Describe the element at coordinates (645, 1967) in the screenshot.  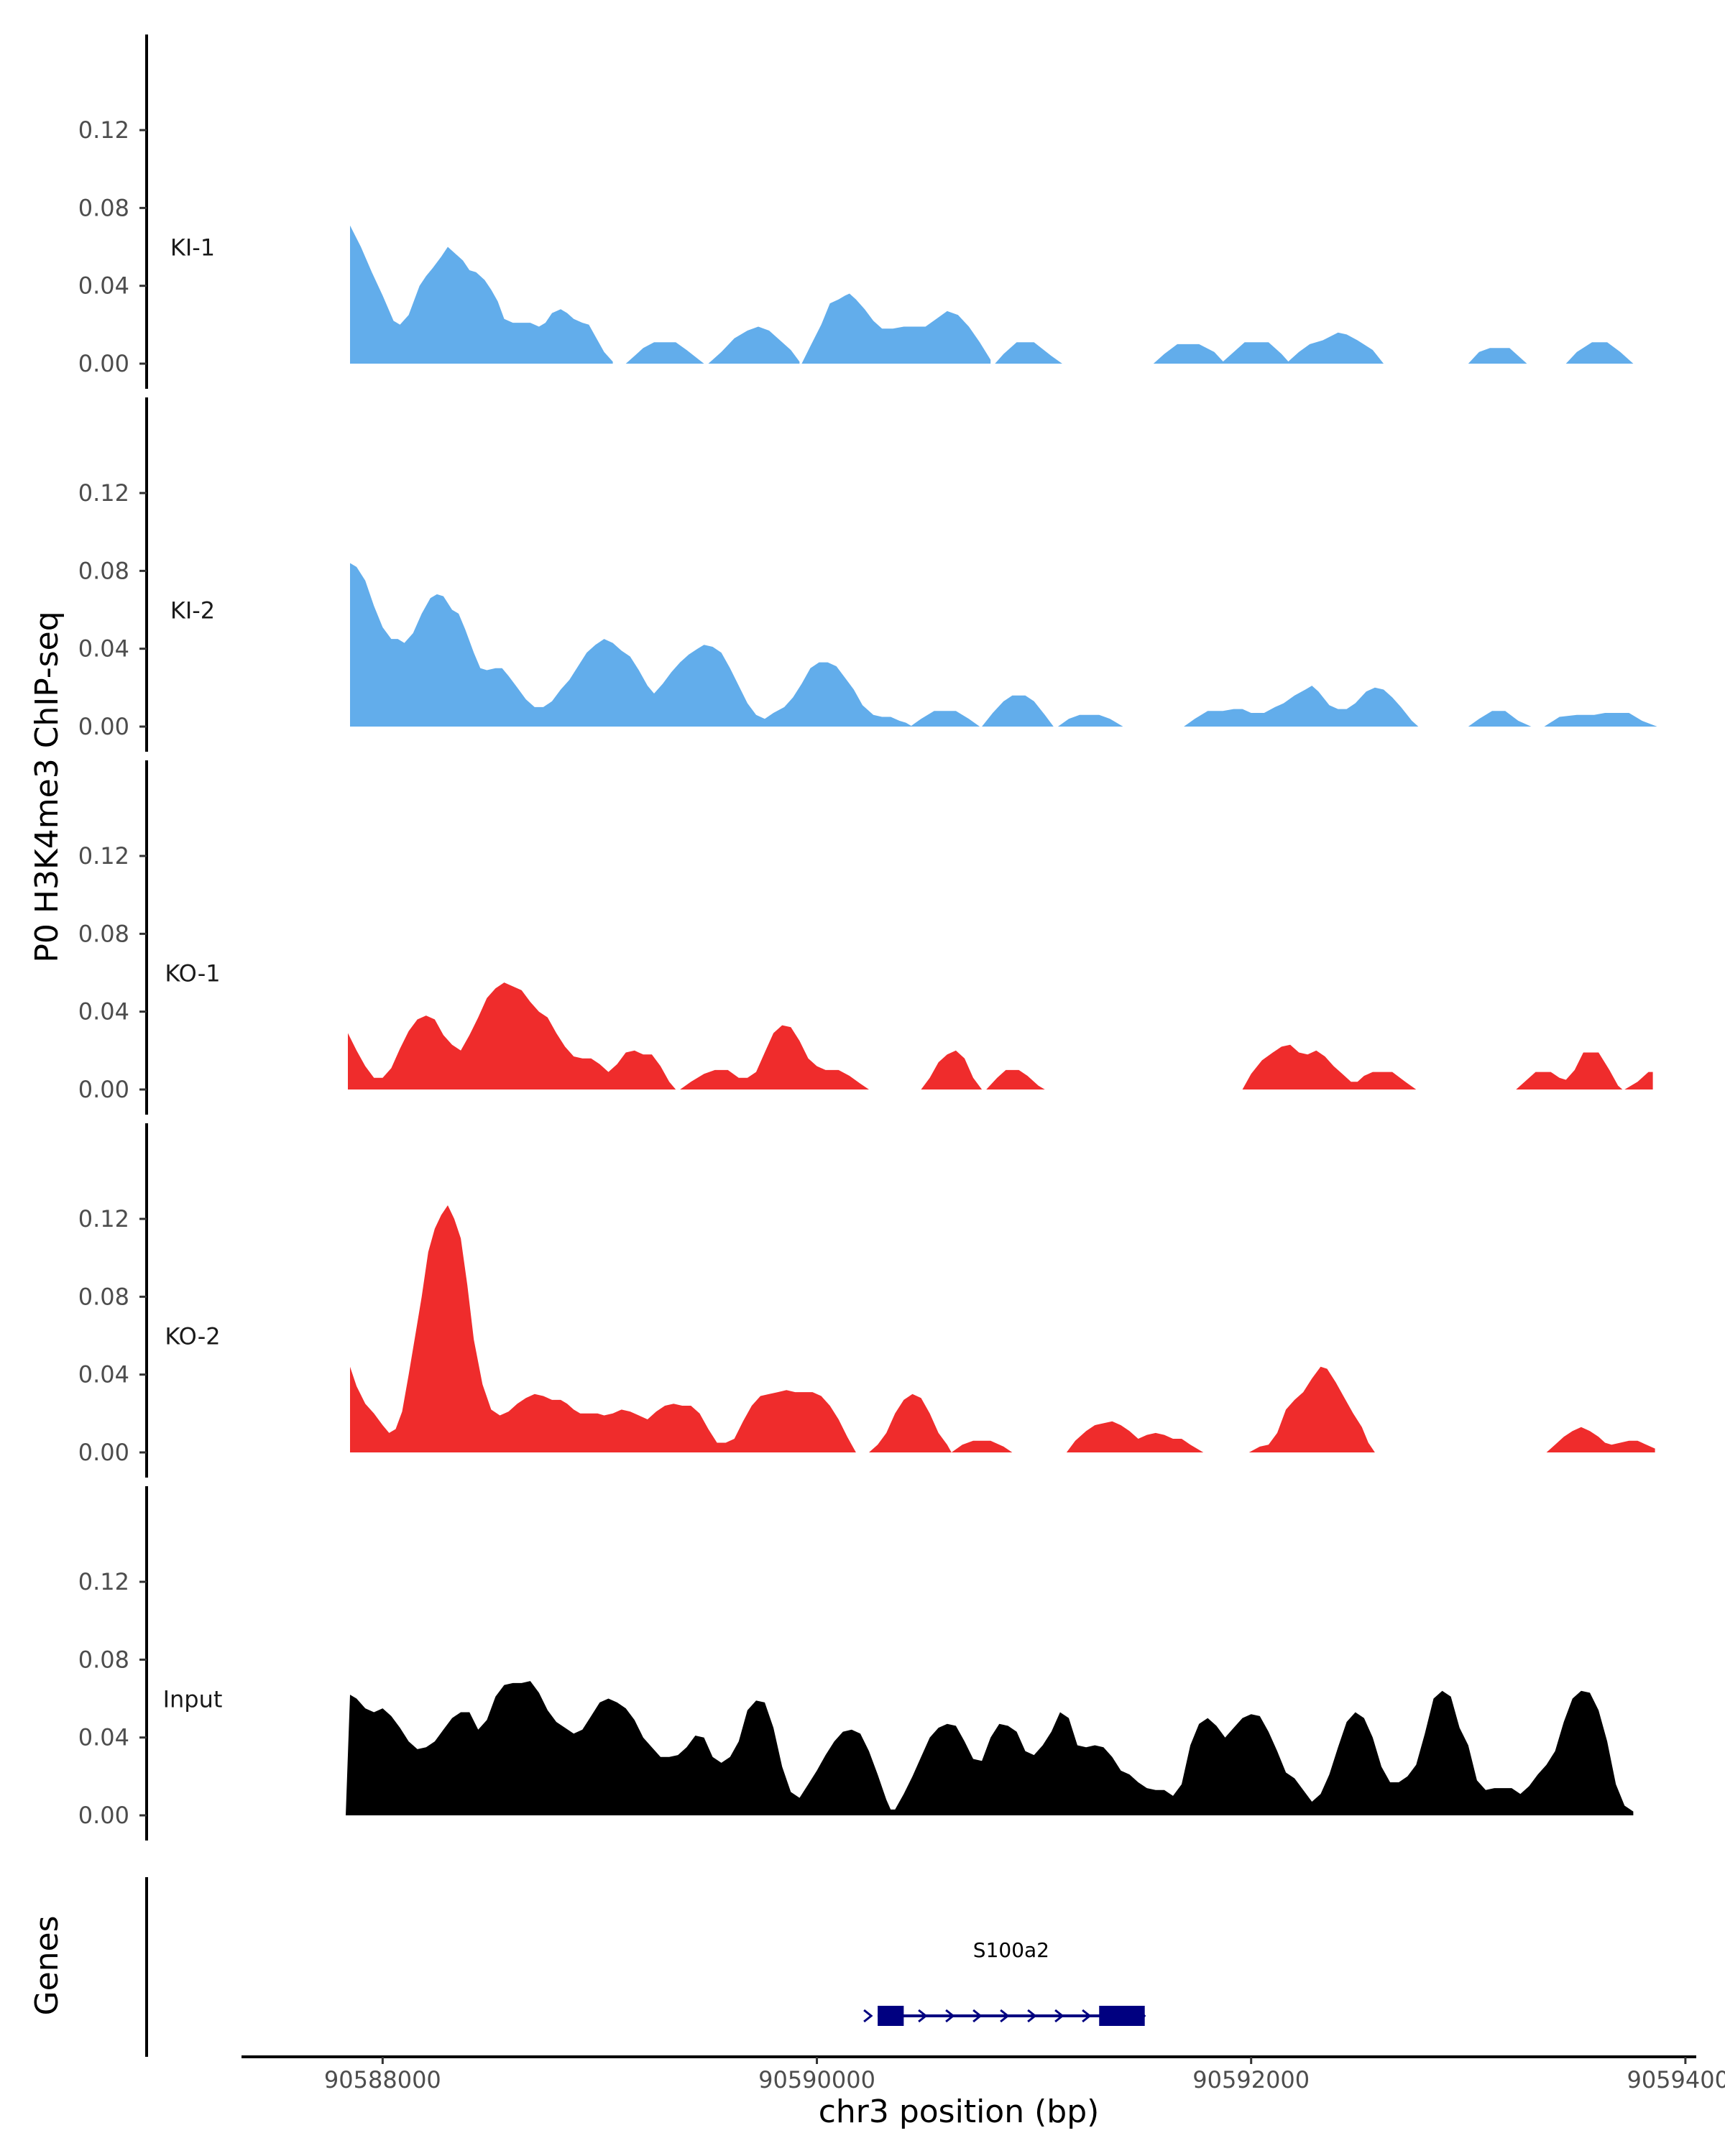
I see `gene-panel: S100a2` at that location.